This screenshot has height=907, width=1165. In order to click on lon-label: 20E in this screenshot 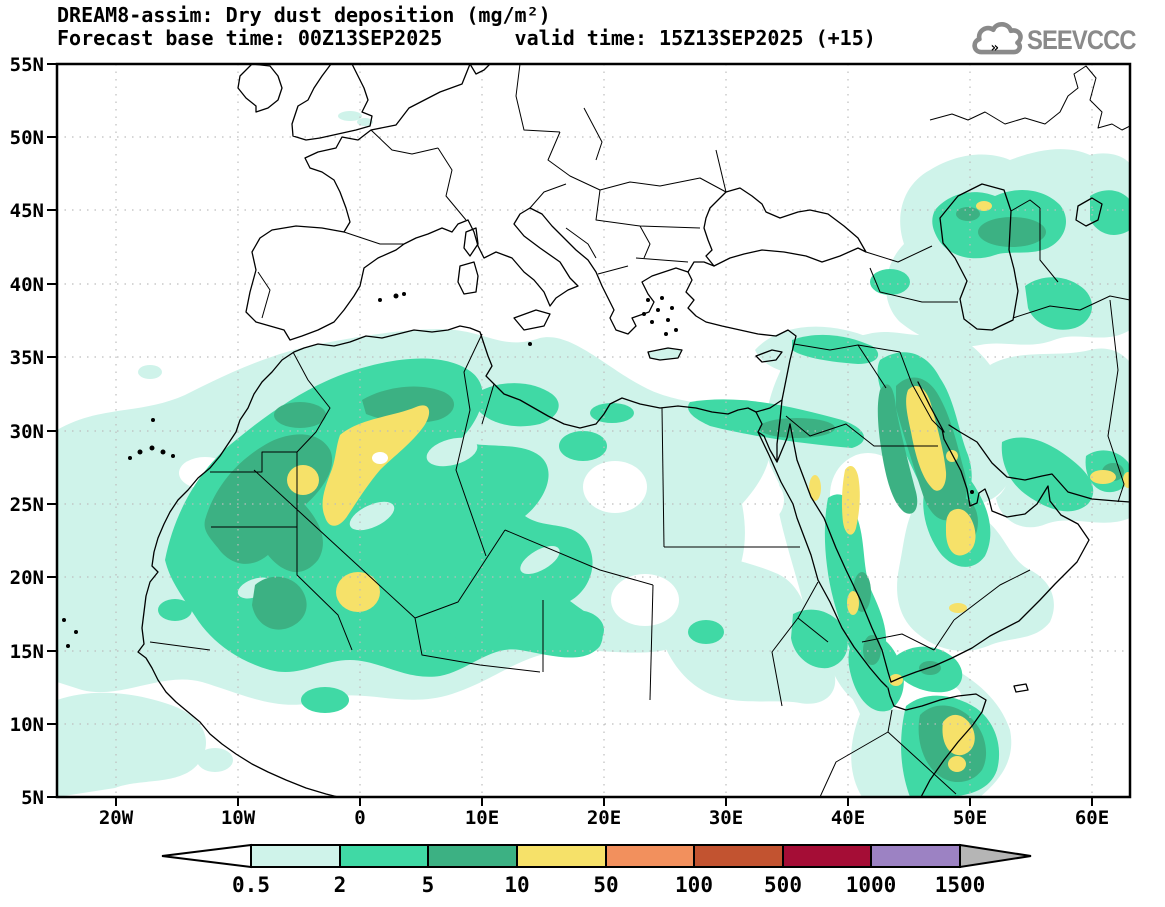, I will do `click(604, 818)`.